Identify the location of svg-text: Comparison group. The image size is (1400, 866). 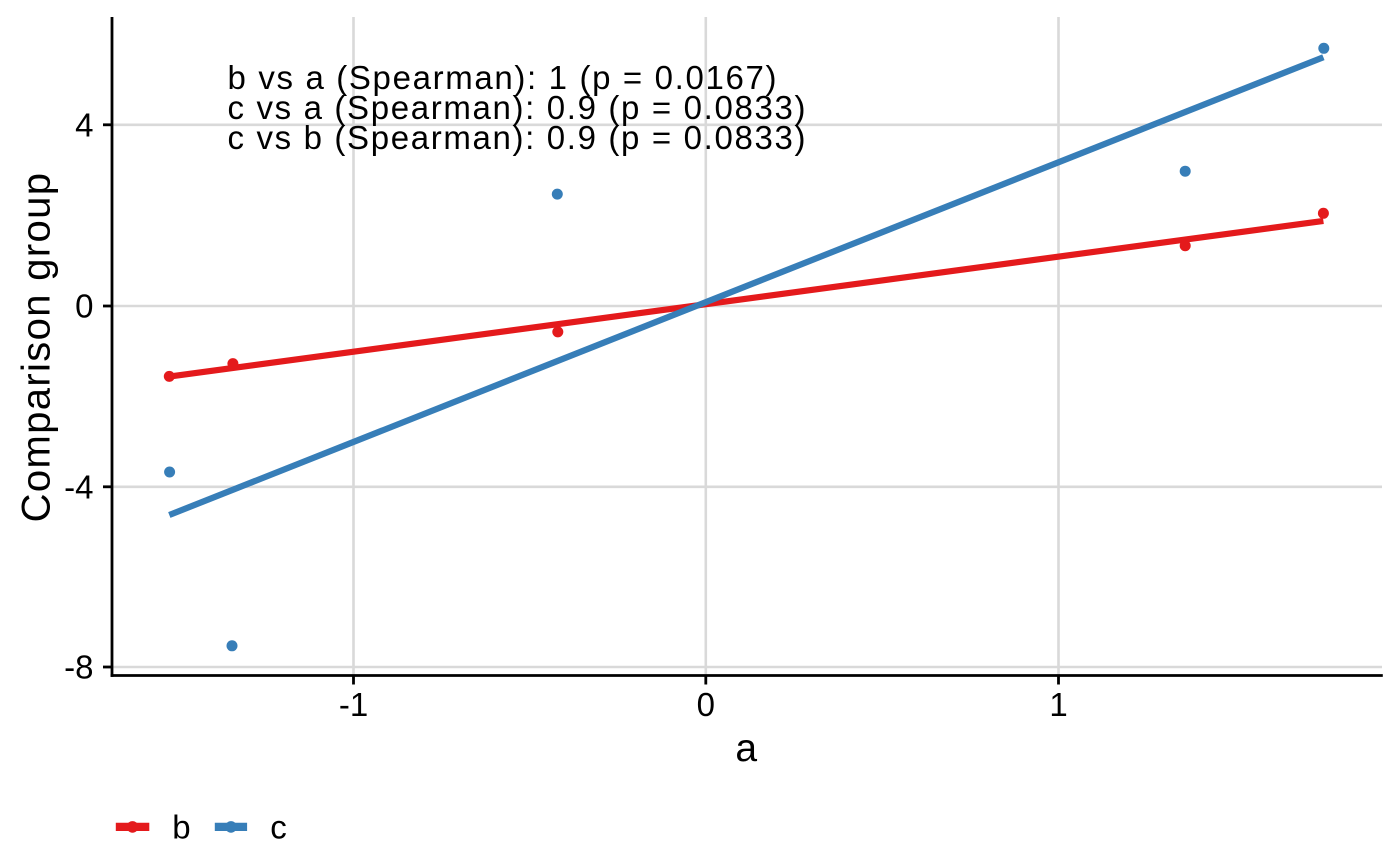
(36, 347).